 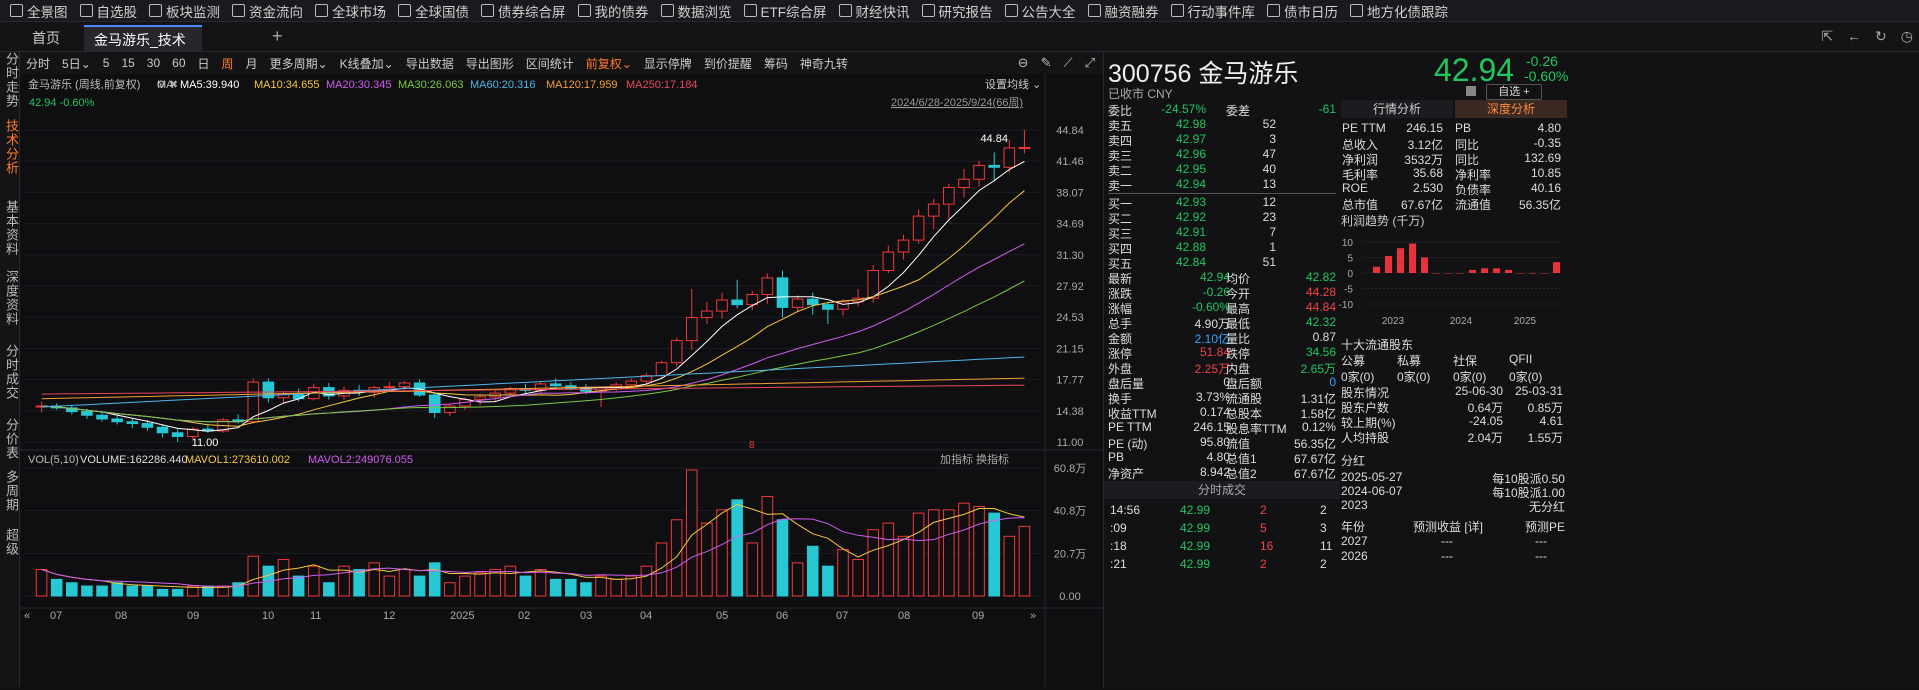 What do you see at coordinates (106, 63) in the screenshot?
I see `chart-toolbar-item-2: 5` at bounding box center [106, 63].